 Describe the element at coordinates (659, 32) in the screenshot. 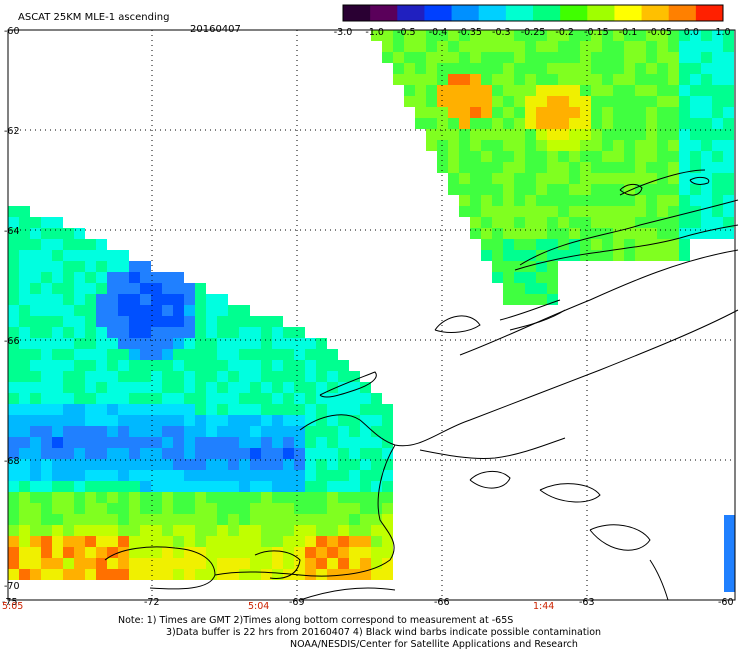

I see `colorbar-tick-label: -0.05` at that location.